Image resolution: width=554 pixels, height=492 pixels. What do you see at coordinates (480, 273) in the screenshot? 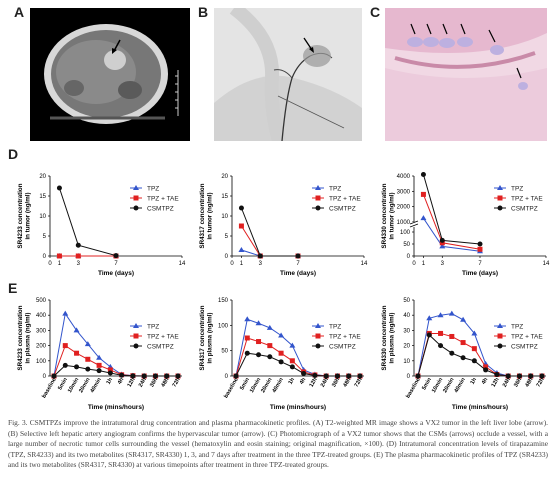
I see `x-axis-label: Time (days)` at bounding box center [480, 273].